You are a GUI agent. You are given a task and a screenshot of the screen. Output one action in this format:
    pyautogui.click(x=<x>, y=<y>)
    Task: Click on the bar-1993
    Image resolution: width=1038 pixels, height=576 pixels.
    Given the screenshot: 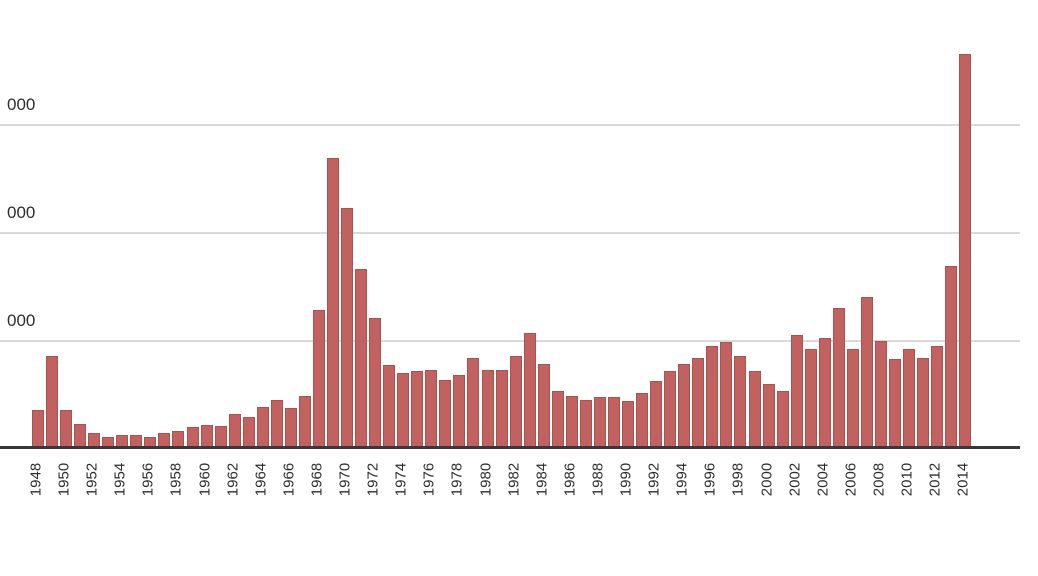 What is the action you would take?
    pyautogui.click(x=670, y=408)
    